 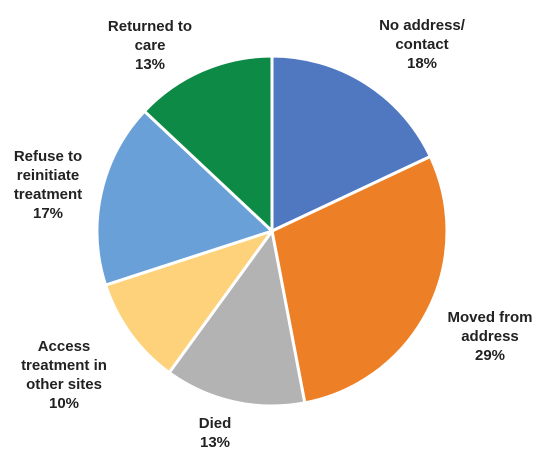 I want to click on slice-label-refuse-to-reinitiate-treatment: Refuse to reinitiate treatment 17%, so click(x=48, y=185).